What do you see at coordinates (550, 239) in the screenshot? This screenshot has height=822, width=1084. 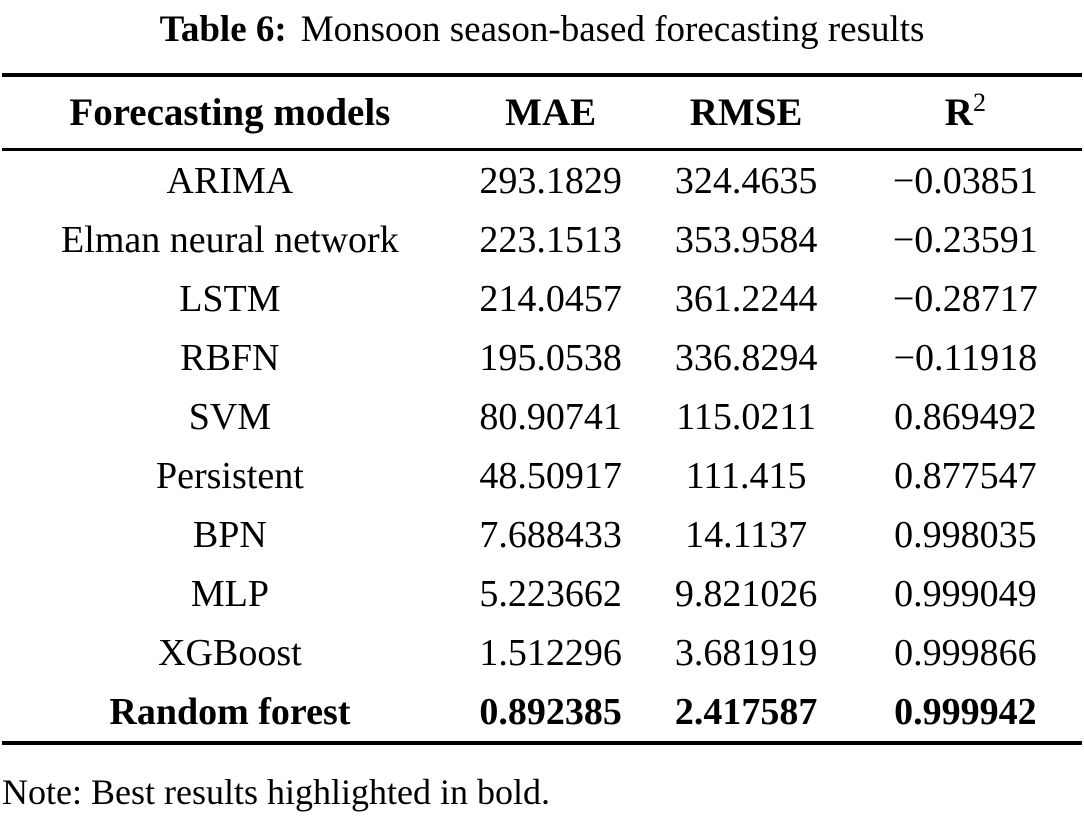 I see `mae-cell: 223.1513` at bounding box center [550, 239].